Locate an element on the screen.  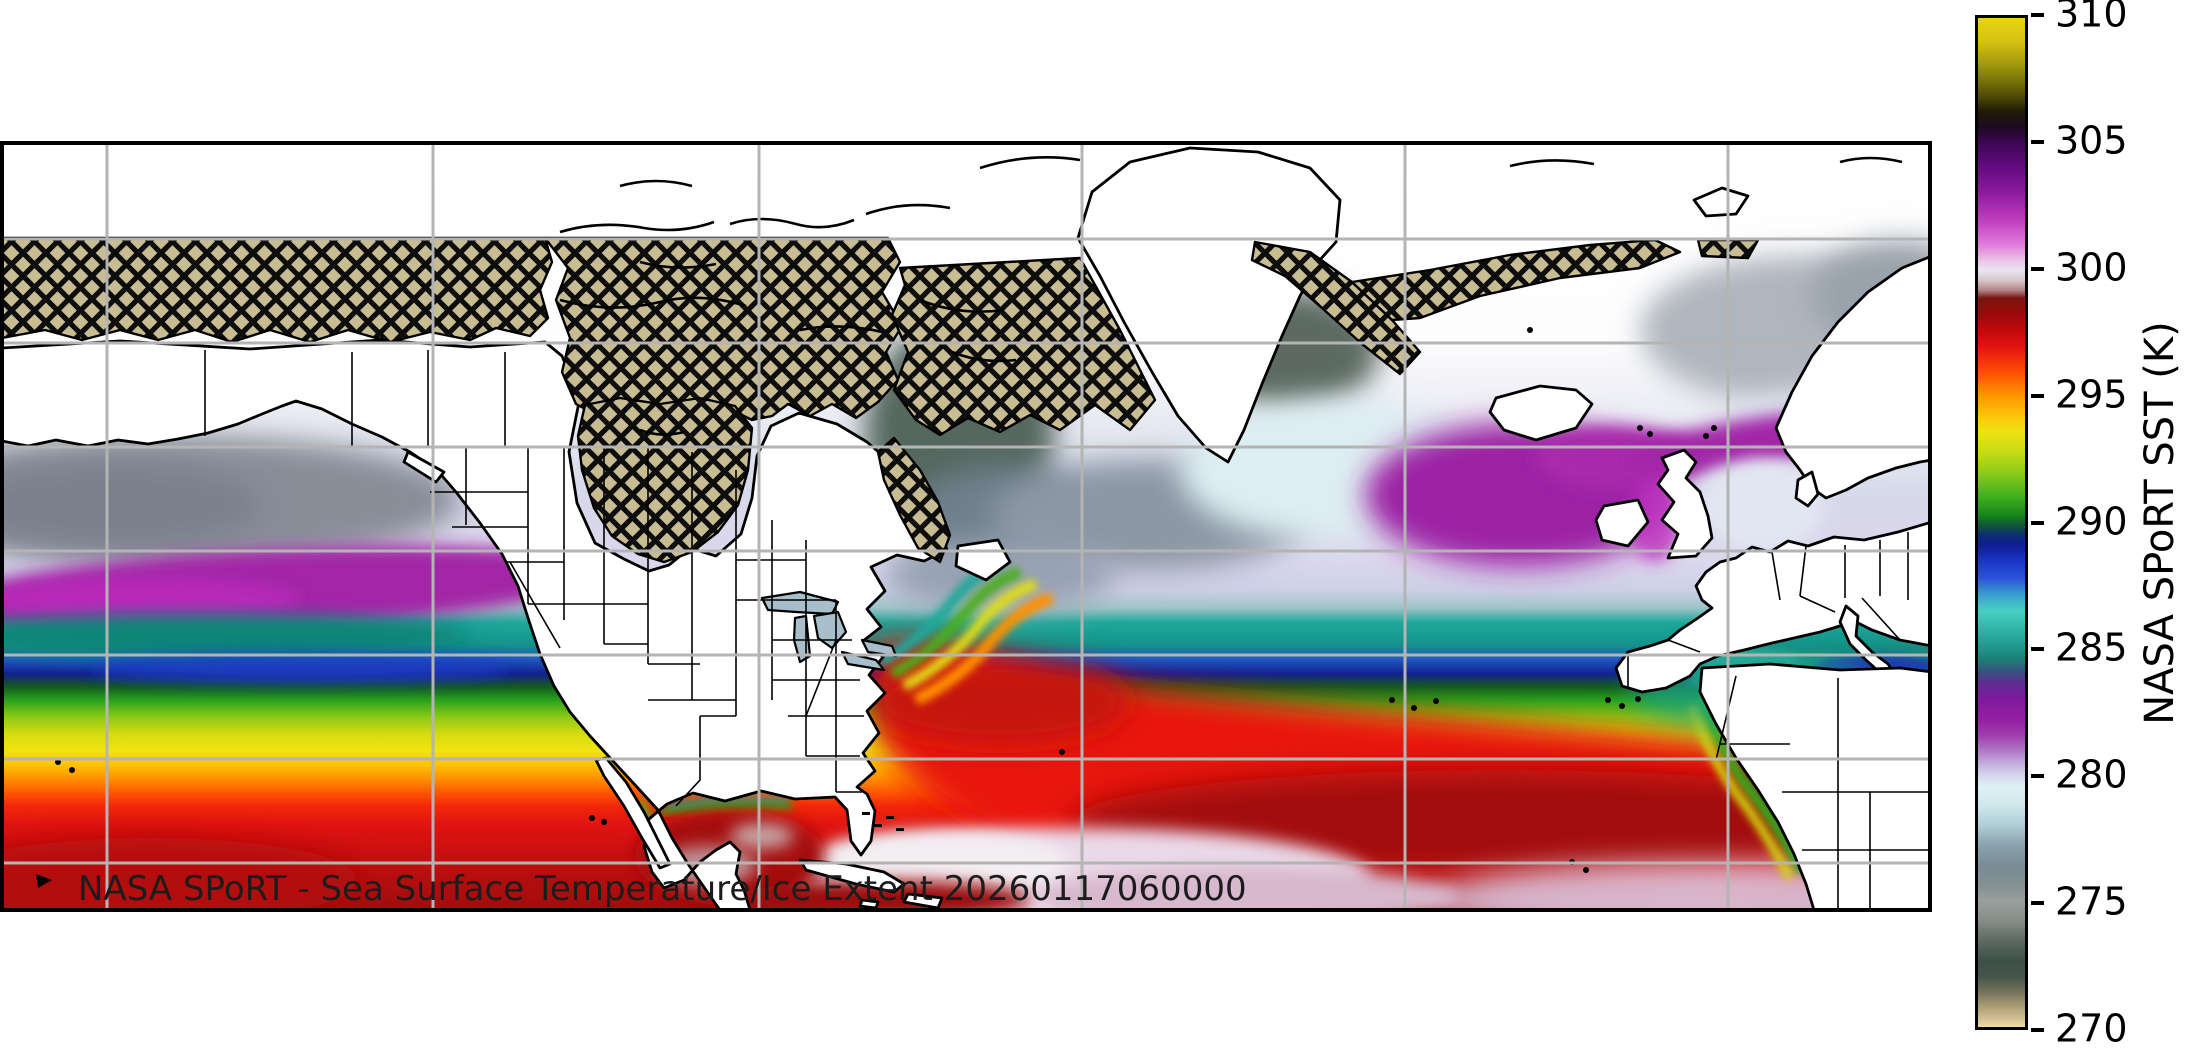
ice-greenland-east is located at coordinates (1336, 308).